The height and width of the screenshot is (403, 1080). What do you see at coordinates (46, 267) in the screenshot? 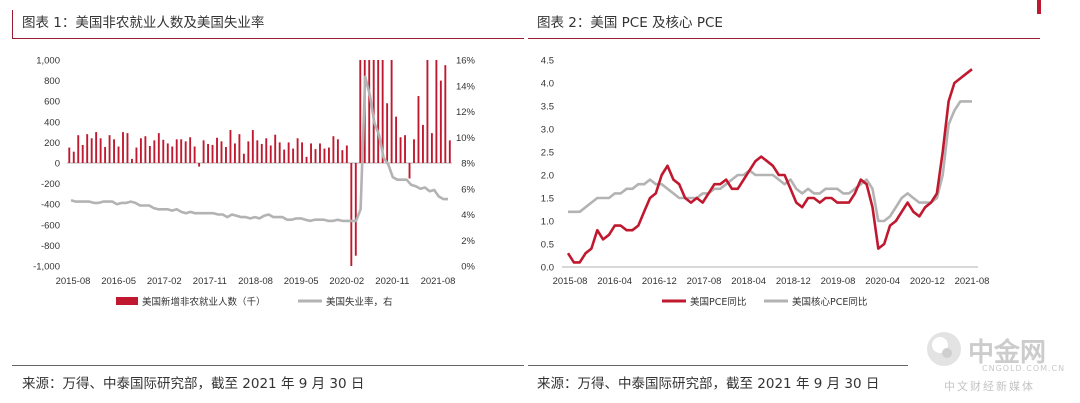
I see `y-left-tick-label: -1,000` at bounding box center [46, 267].